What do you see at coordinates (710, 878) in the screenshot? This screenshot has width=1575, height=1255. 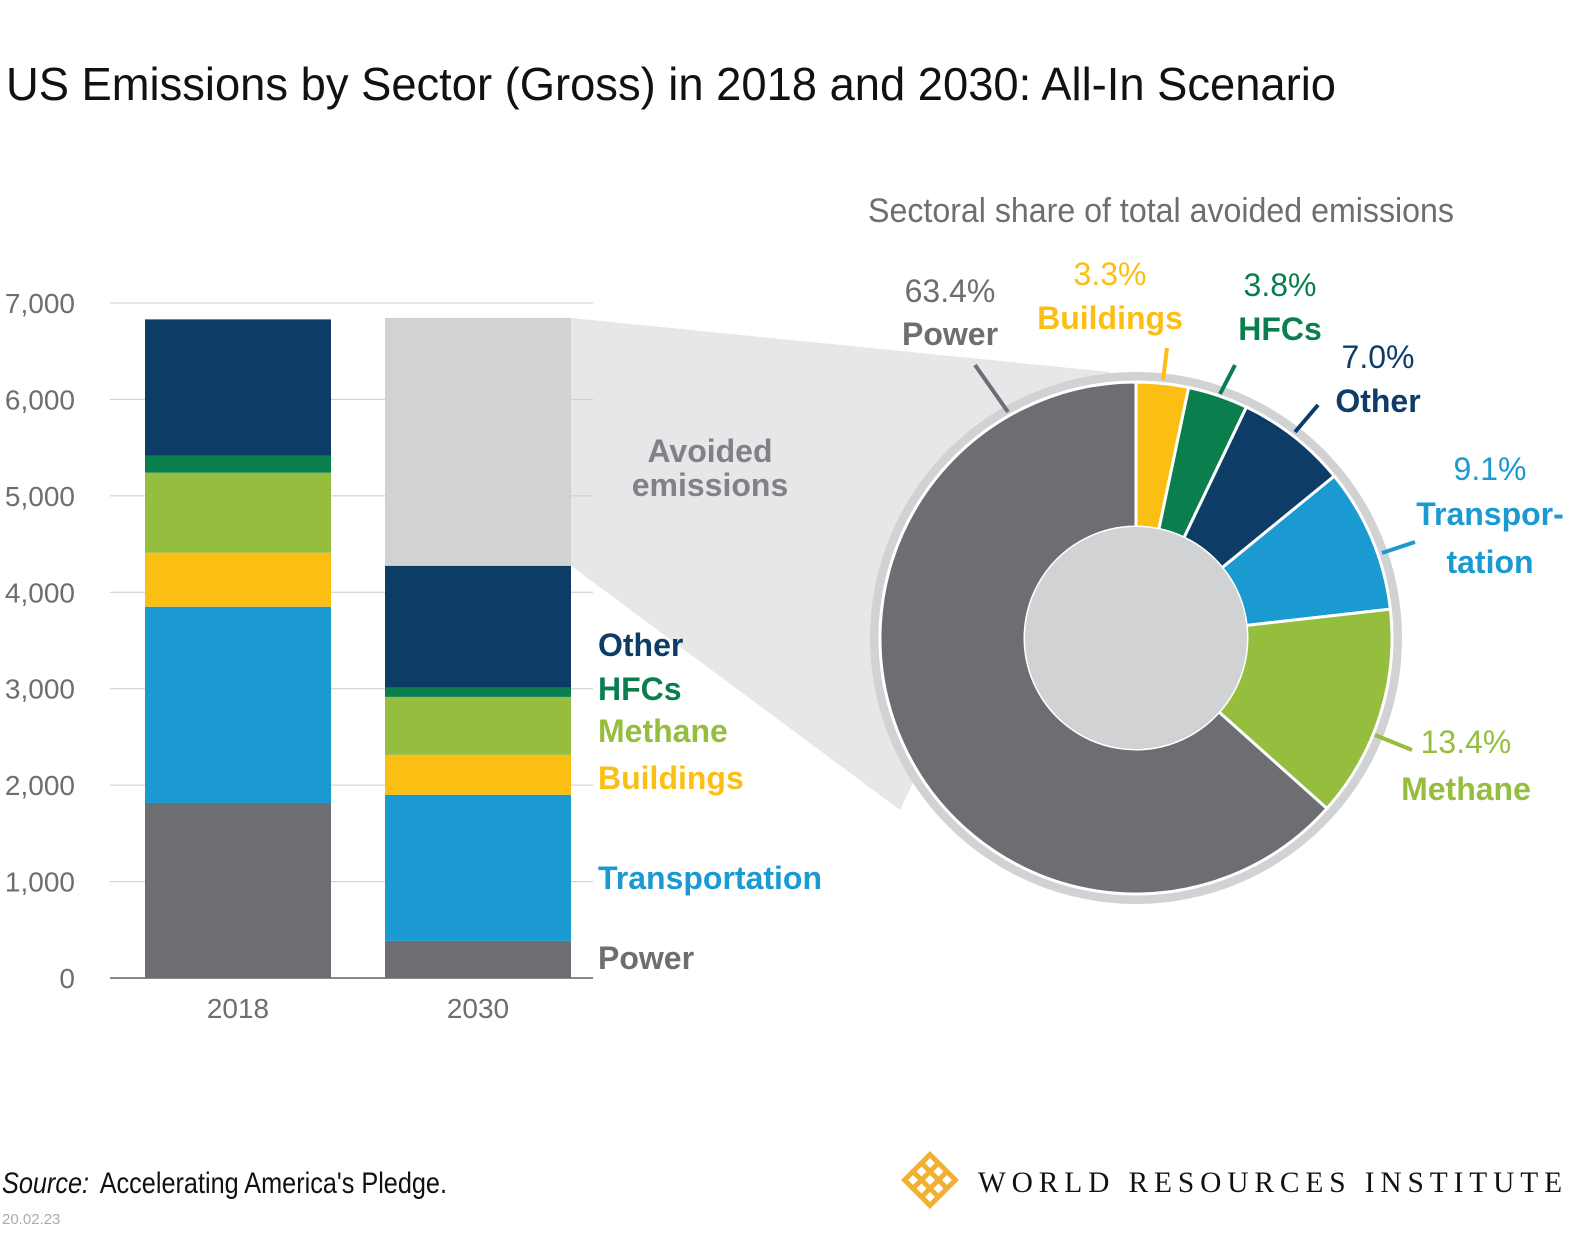 I see `bar-label-transportation: Transportation` at bounding box center [710, 878].